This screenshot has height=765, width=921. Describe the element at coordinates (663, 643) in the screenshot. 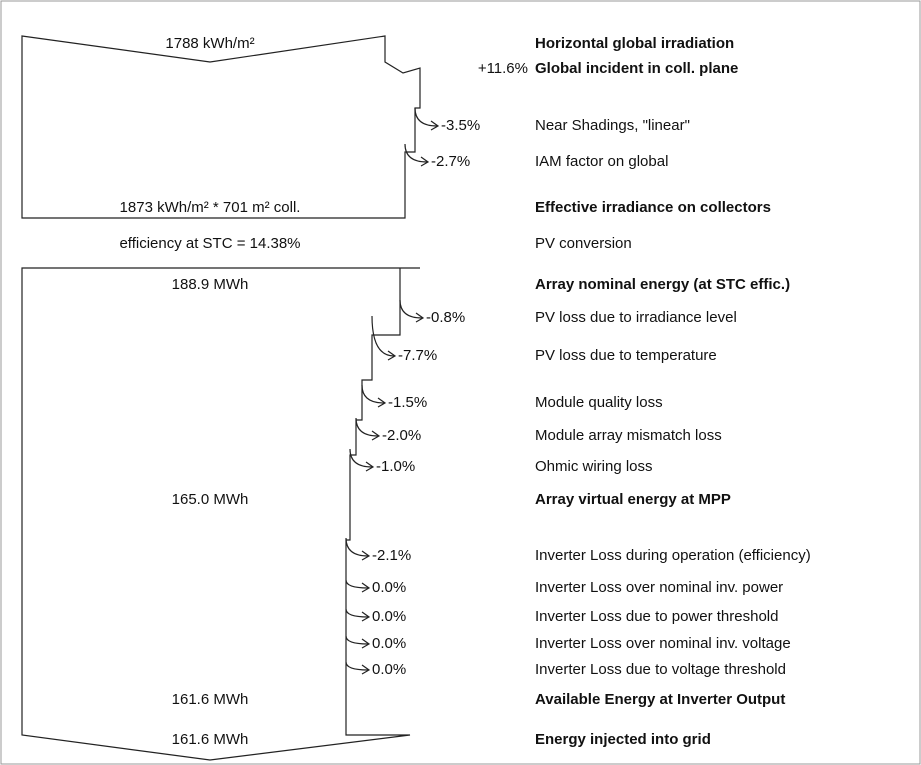

I see `step-label: Inverter Loss over nominal inv. voltage` at that location.